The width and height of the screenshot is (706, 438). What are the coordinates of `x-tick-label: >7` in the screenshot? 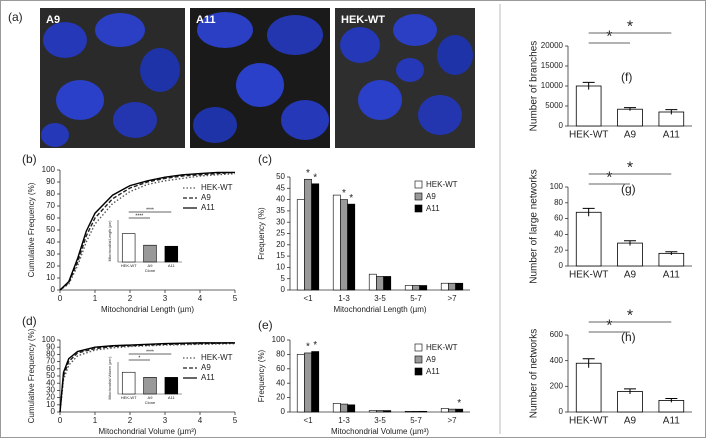 It's located at (452, 298).